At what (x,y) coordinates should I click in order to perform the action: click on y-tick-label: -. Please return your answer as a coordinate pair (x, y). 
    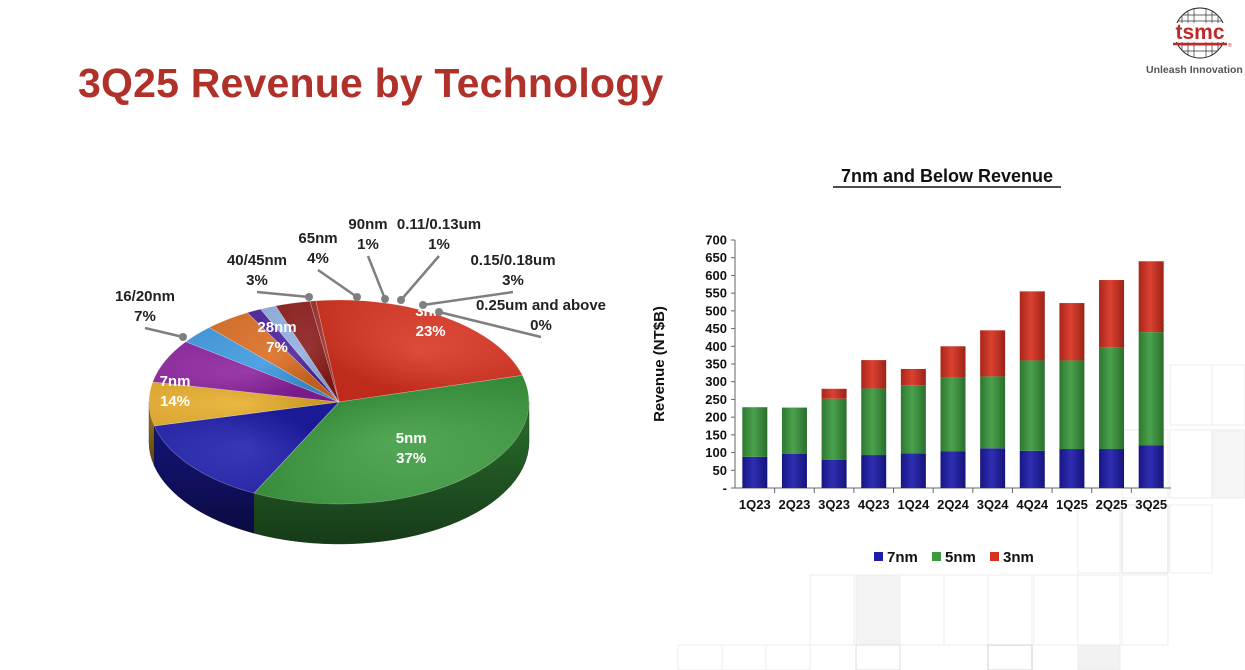
    Looking at the image, I should click on (725, 488).